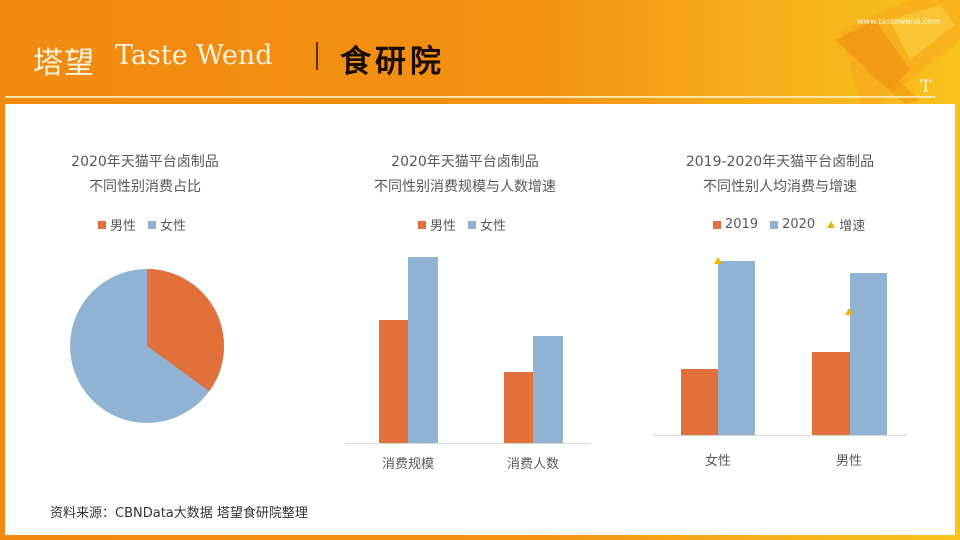 This screenshot has height=540, width=960. What do you see at coordinates (518, 407) in the screenshot?
I see `bar-male-count` at bounding box center [518, 407].